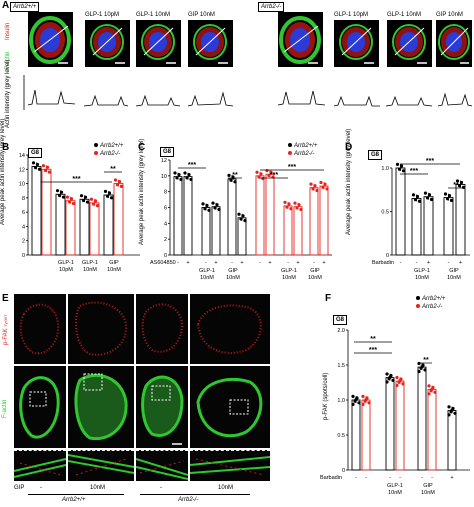 The image size is (474, 507). What do you see at coordinates (449, 15) in the screenshot?
I see `condition-label: GIP 10nM` at bounding box center [449, 15].